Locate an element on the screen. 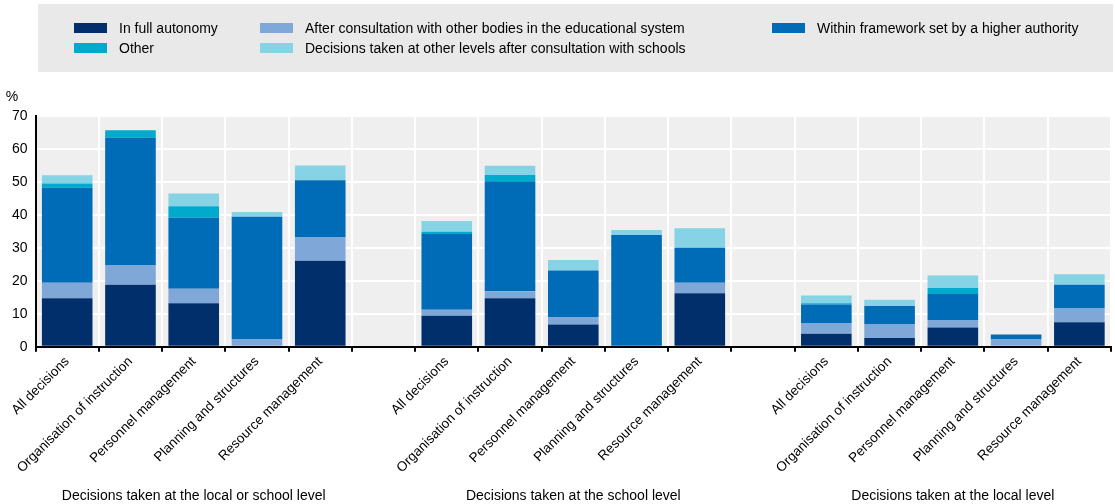 The width and height of the screenshot is (1115, 504). text: Decisions taken at the local or school level is located at coordinates (193, 494).